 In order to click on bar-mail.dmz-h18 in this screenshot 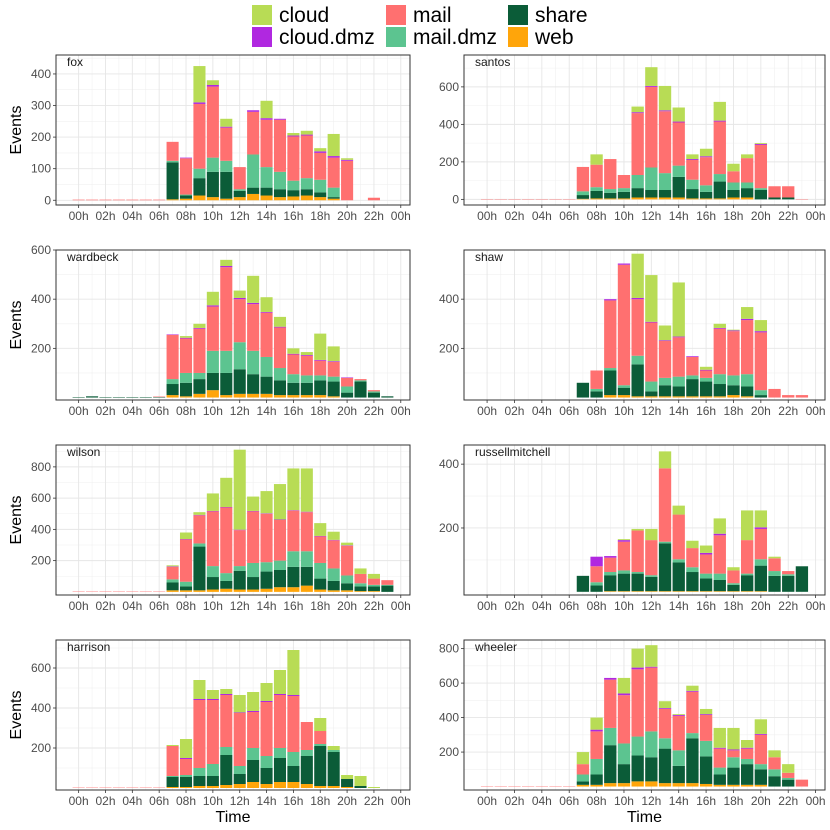, I will do `click(733, 380)`.